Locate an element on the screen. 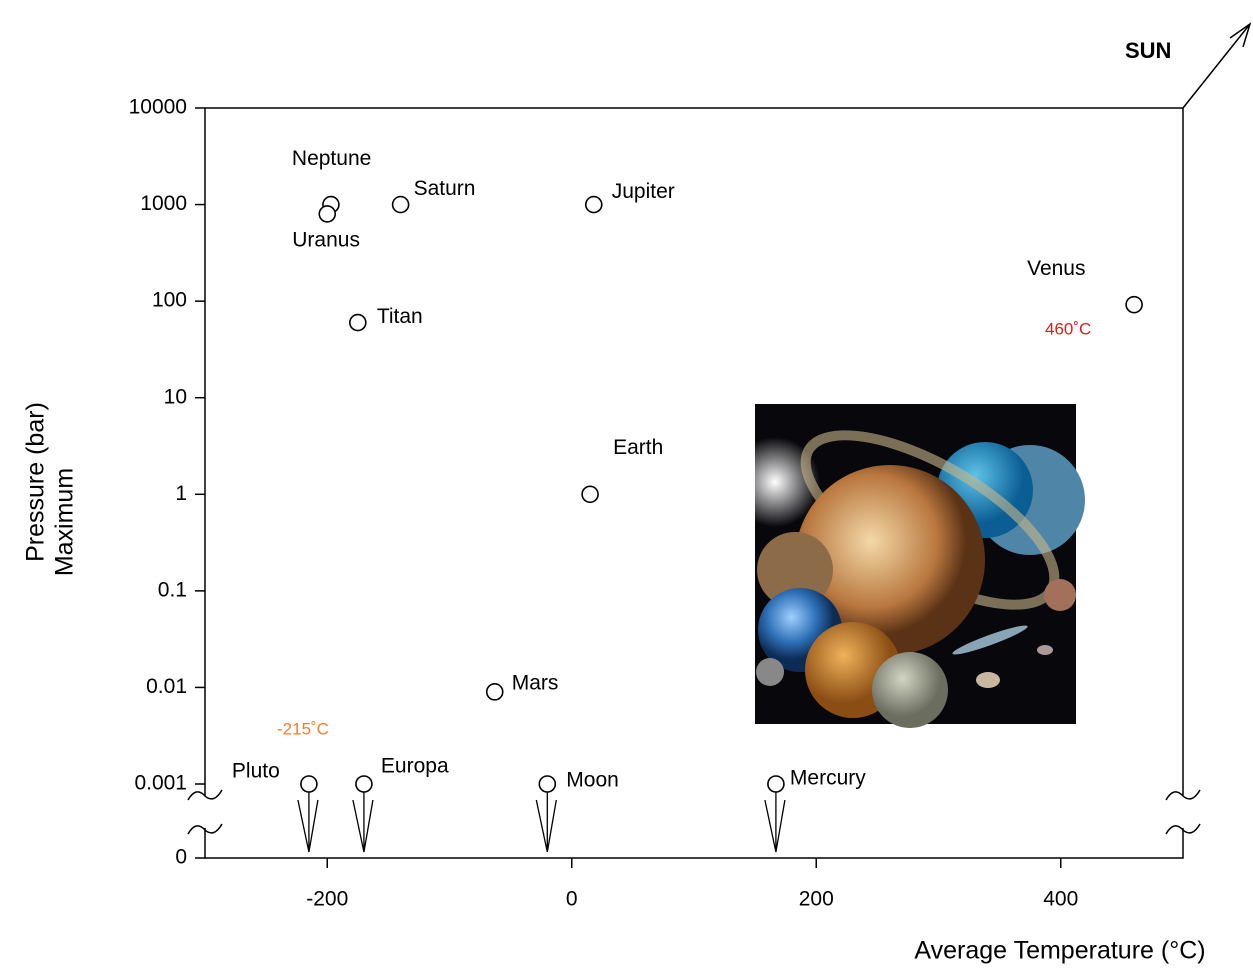  y-axis-title: Maximum is located at coordinates (65, 522).